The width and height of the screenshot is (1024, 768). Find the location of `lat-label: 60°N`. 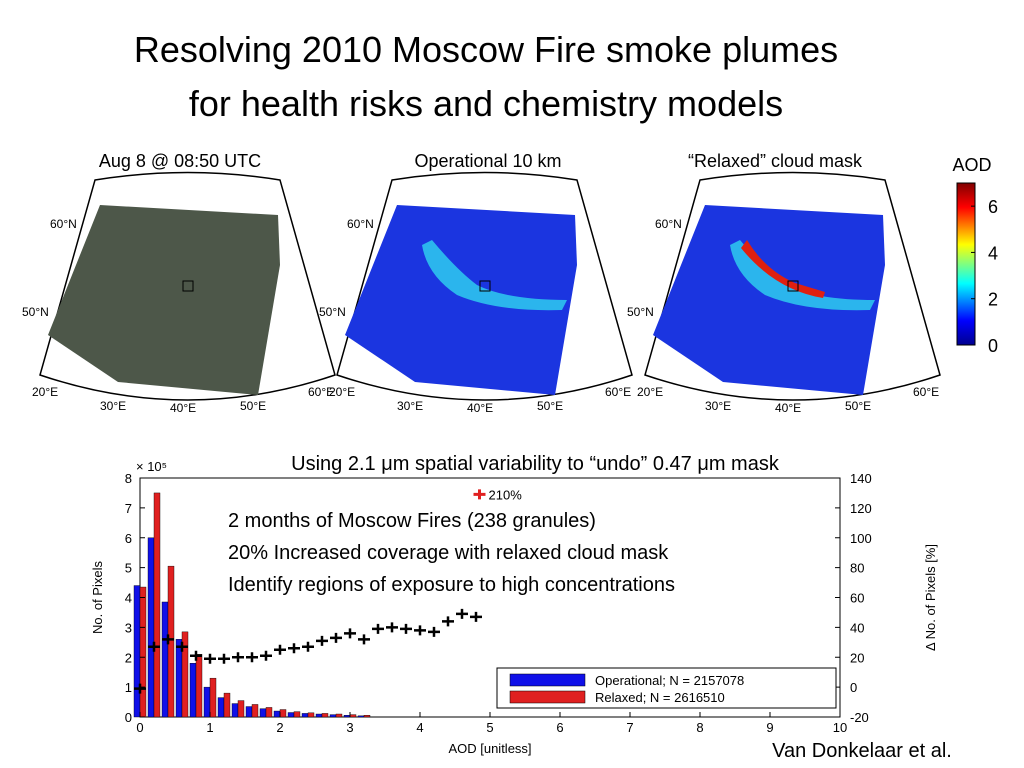

lat-label: 60°N is located at coordinates (63, 224).